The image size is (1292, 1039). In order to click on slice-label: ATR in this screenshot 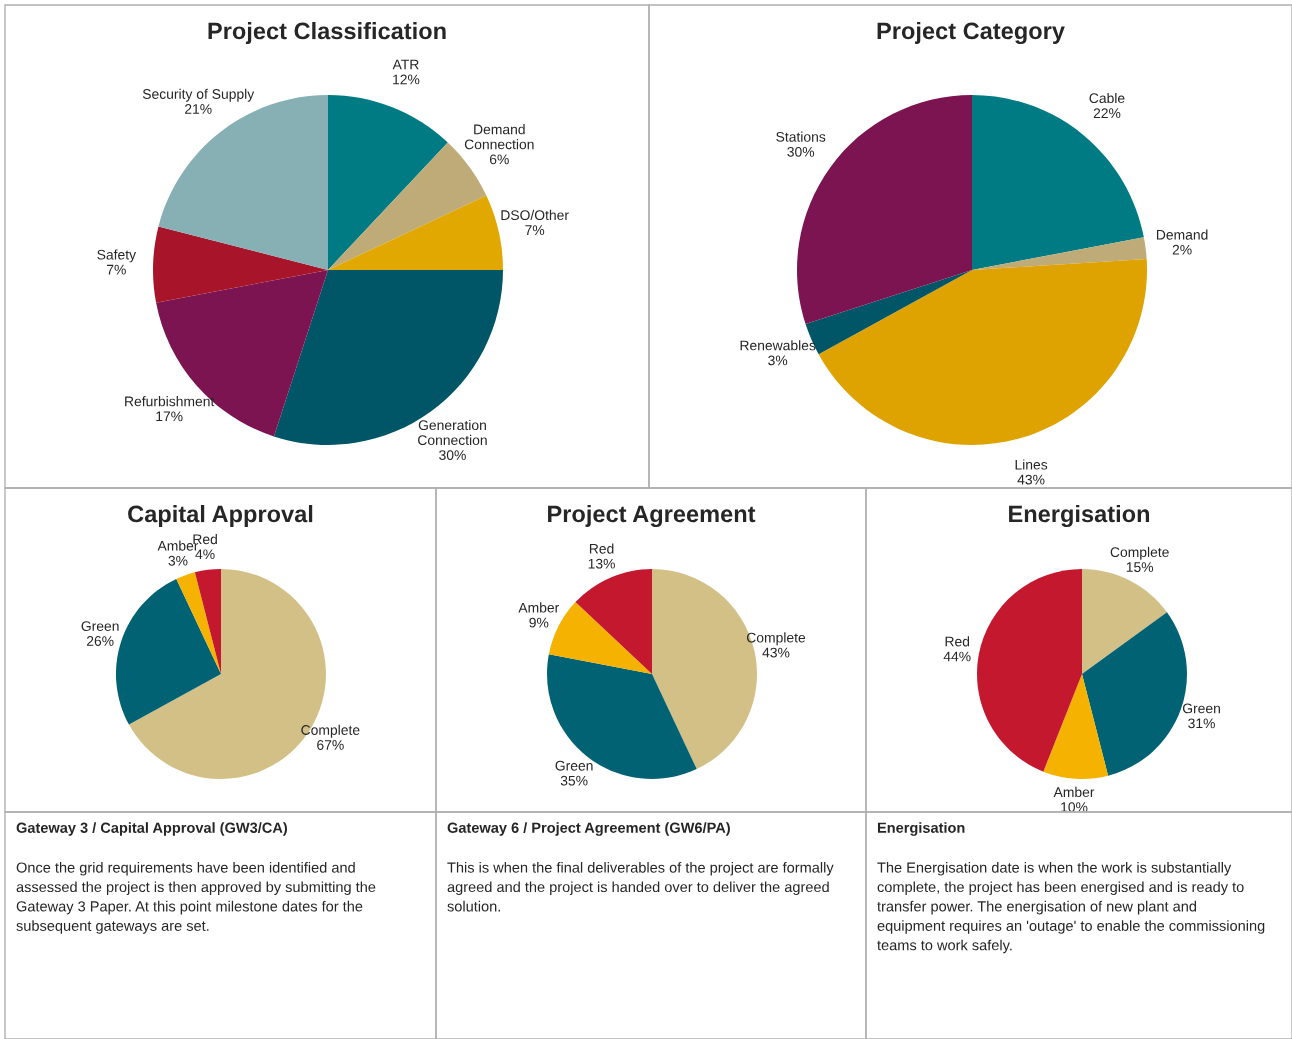, I will do `click(405, 64)`.